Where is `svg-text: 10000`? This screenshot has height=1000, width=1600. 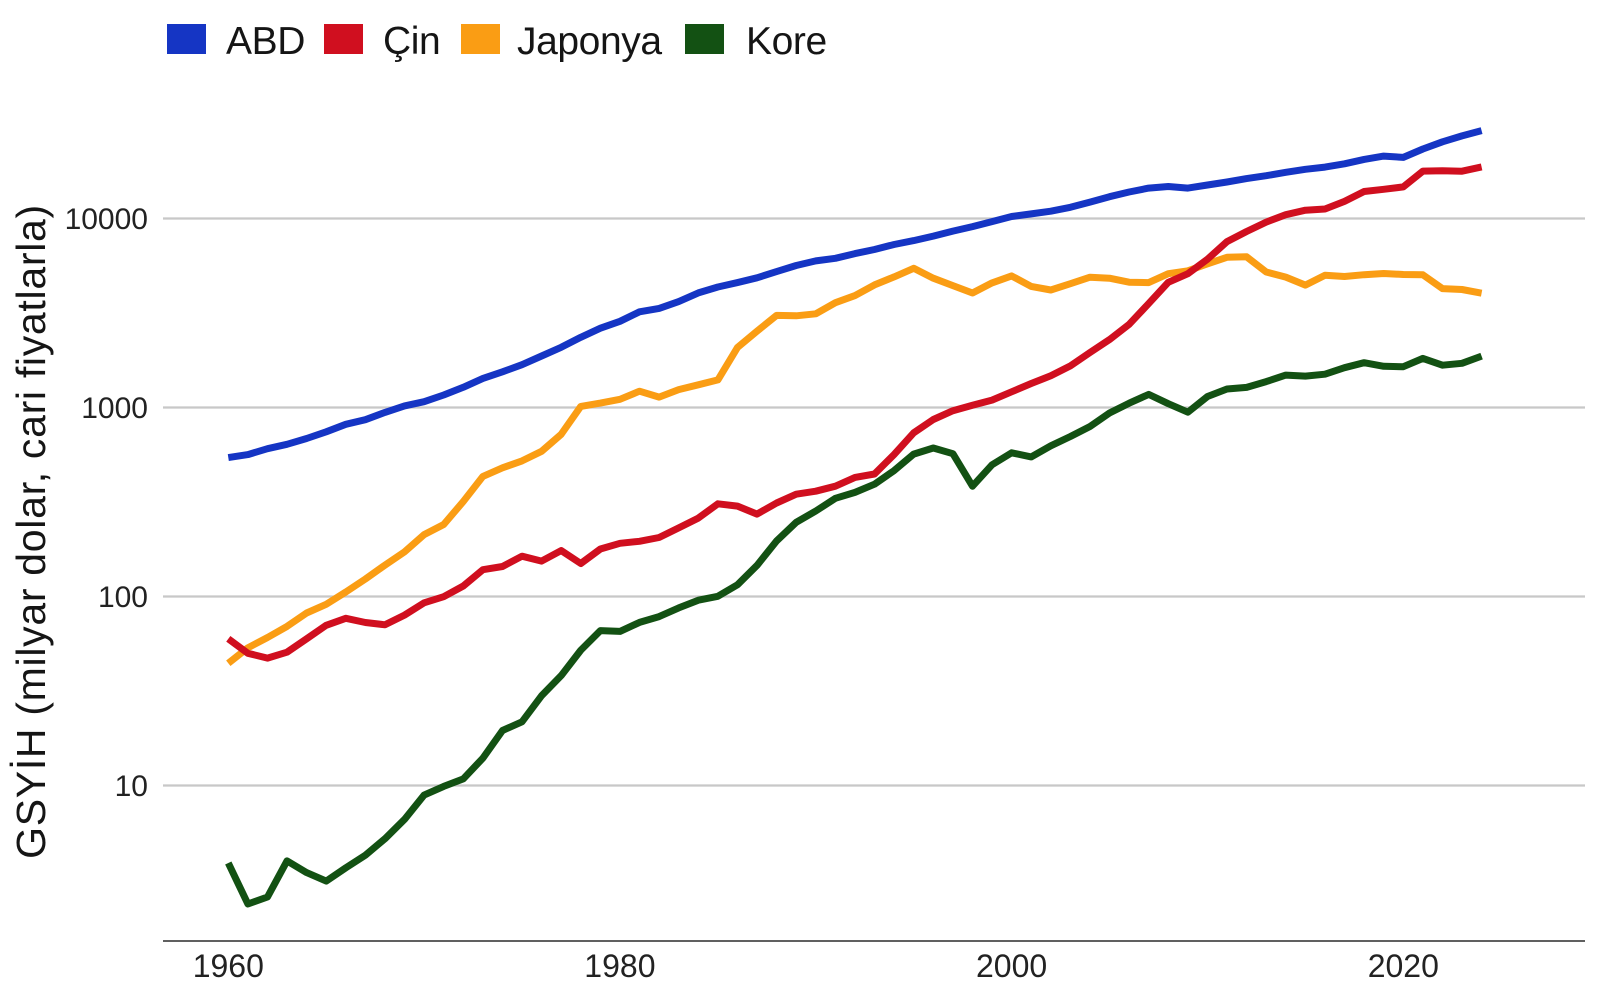
svg-text: 10000 is located at coordinates (106, 219).